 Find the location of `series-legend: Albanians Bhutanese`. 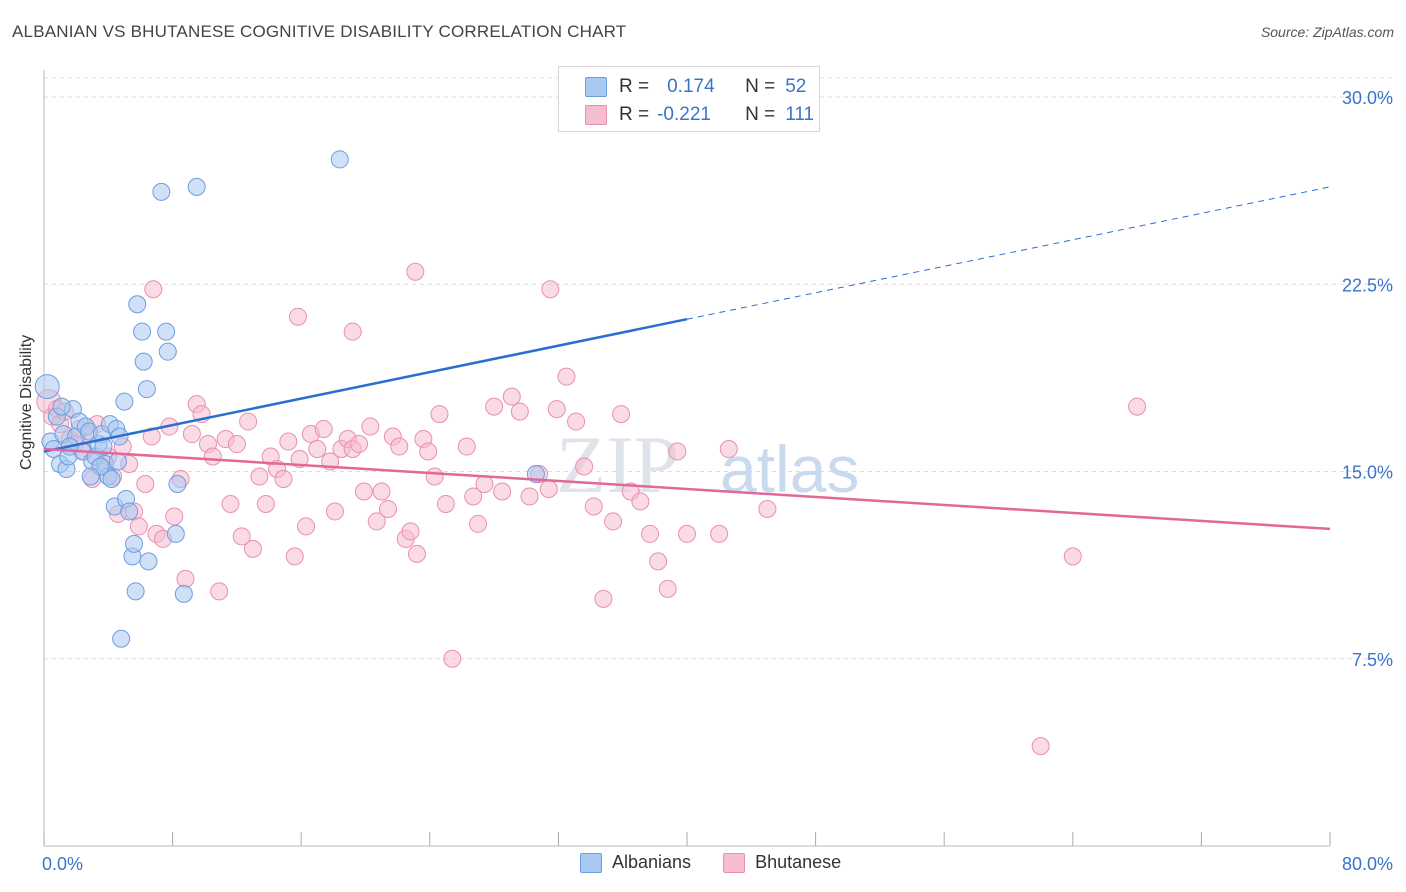

series-legend: Albanians Bhutanese is located at coordinates (710, 862).